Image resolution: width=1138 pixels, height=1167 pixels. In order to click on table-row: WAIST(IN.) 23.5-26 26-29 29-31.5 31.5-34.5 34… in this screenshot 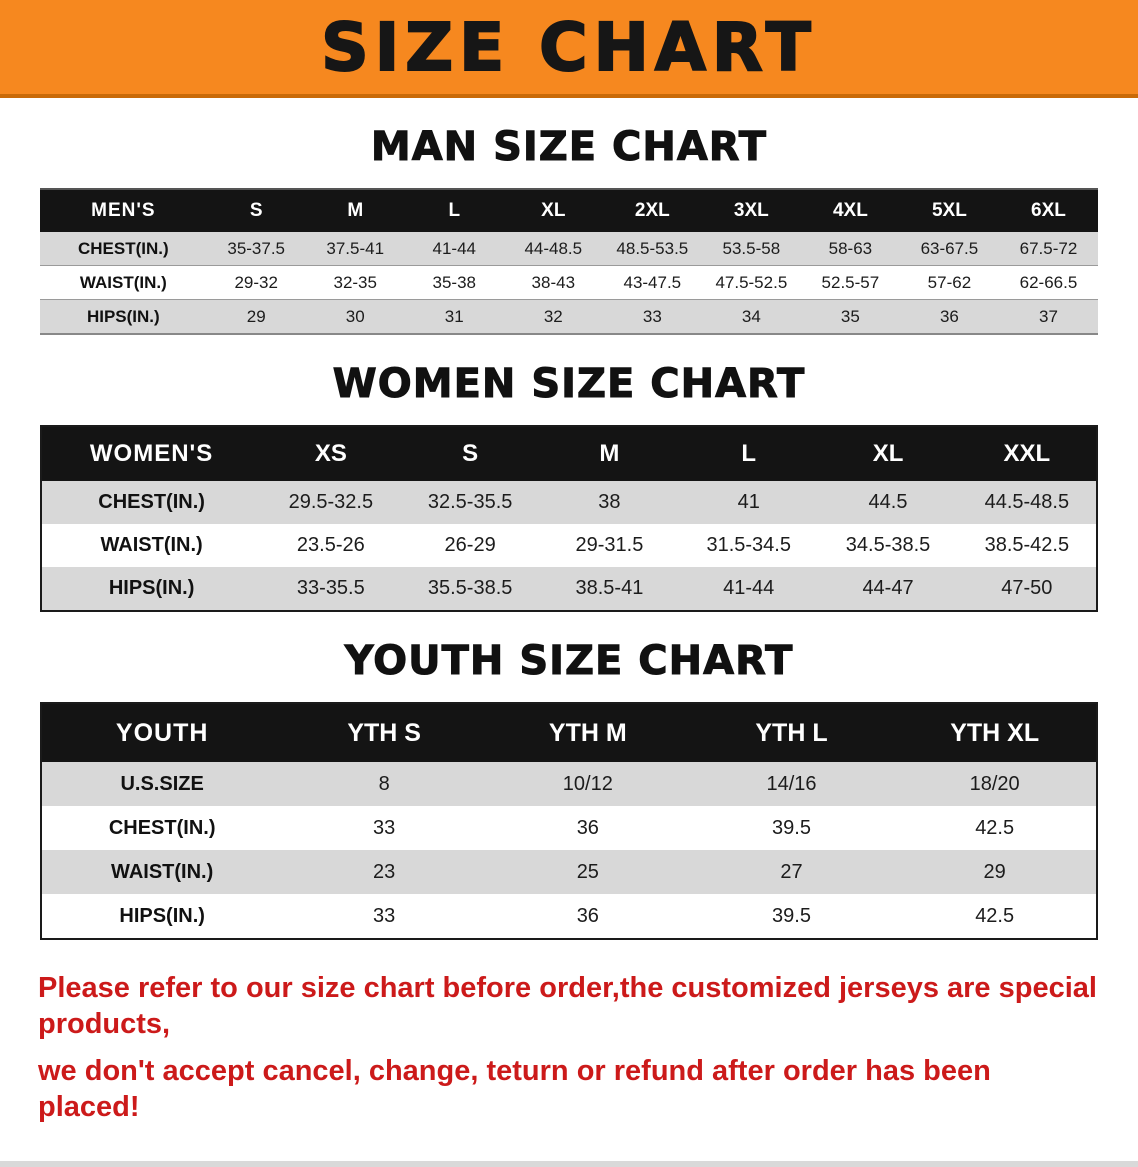, I will do `click(569, 545)`.